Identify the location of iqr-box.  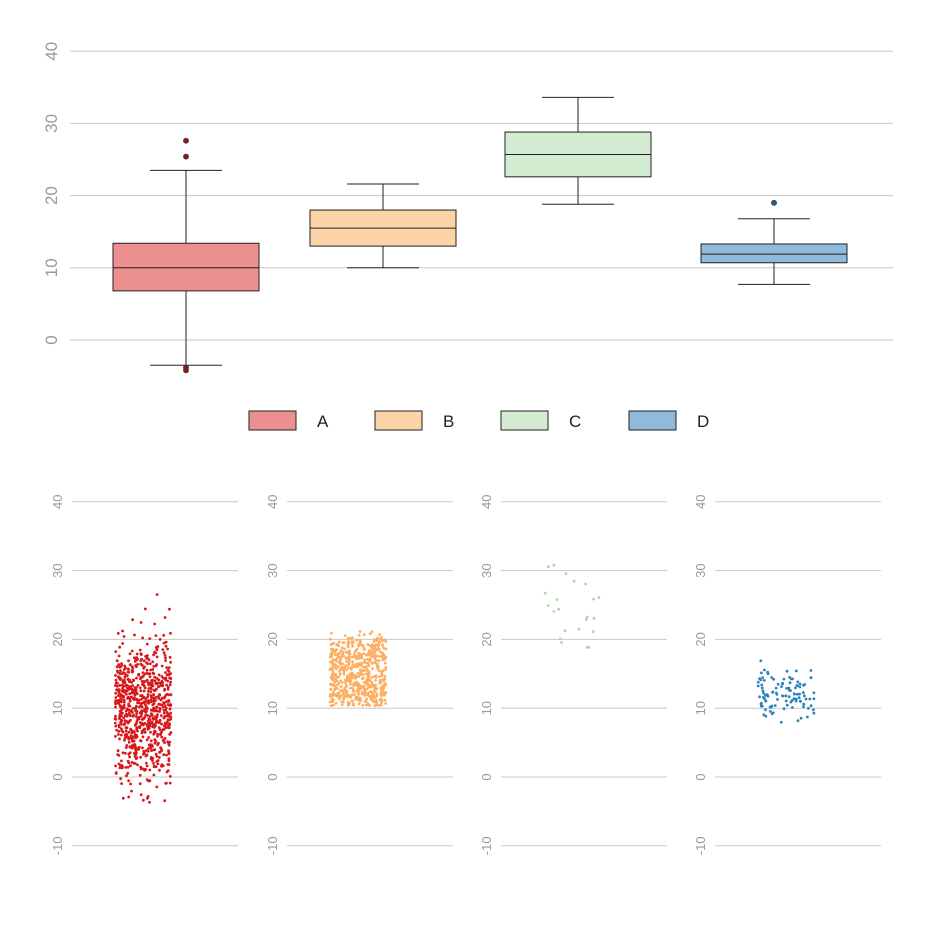
(186, 267).